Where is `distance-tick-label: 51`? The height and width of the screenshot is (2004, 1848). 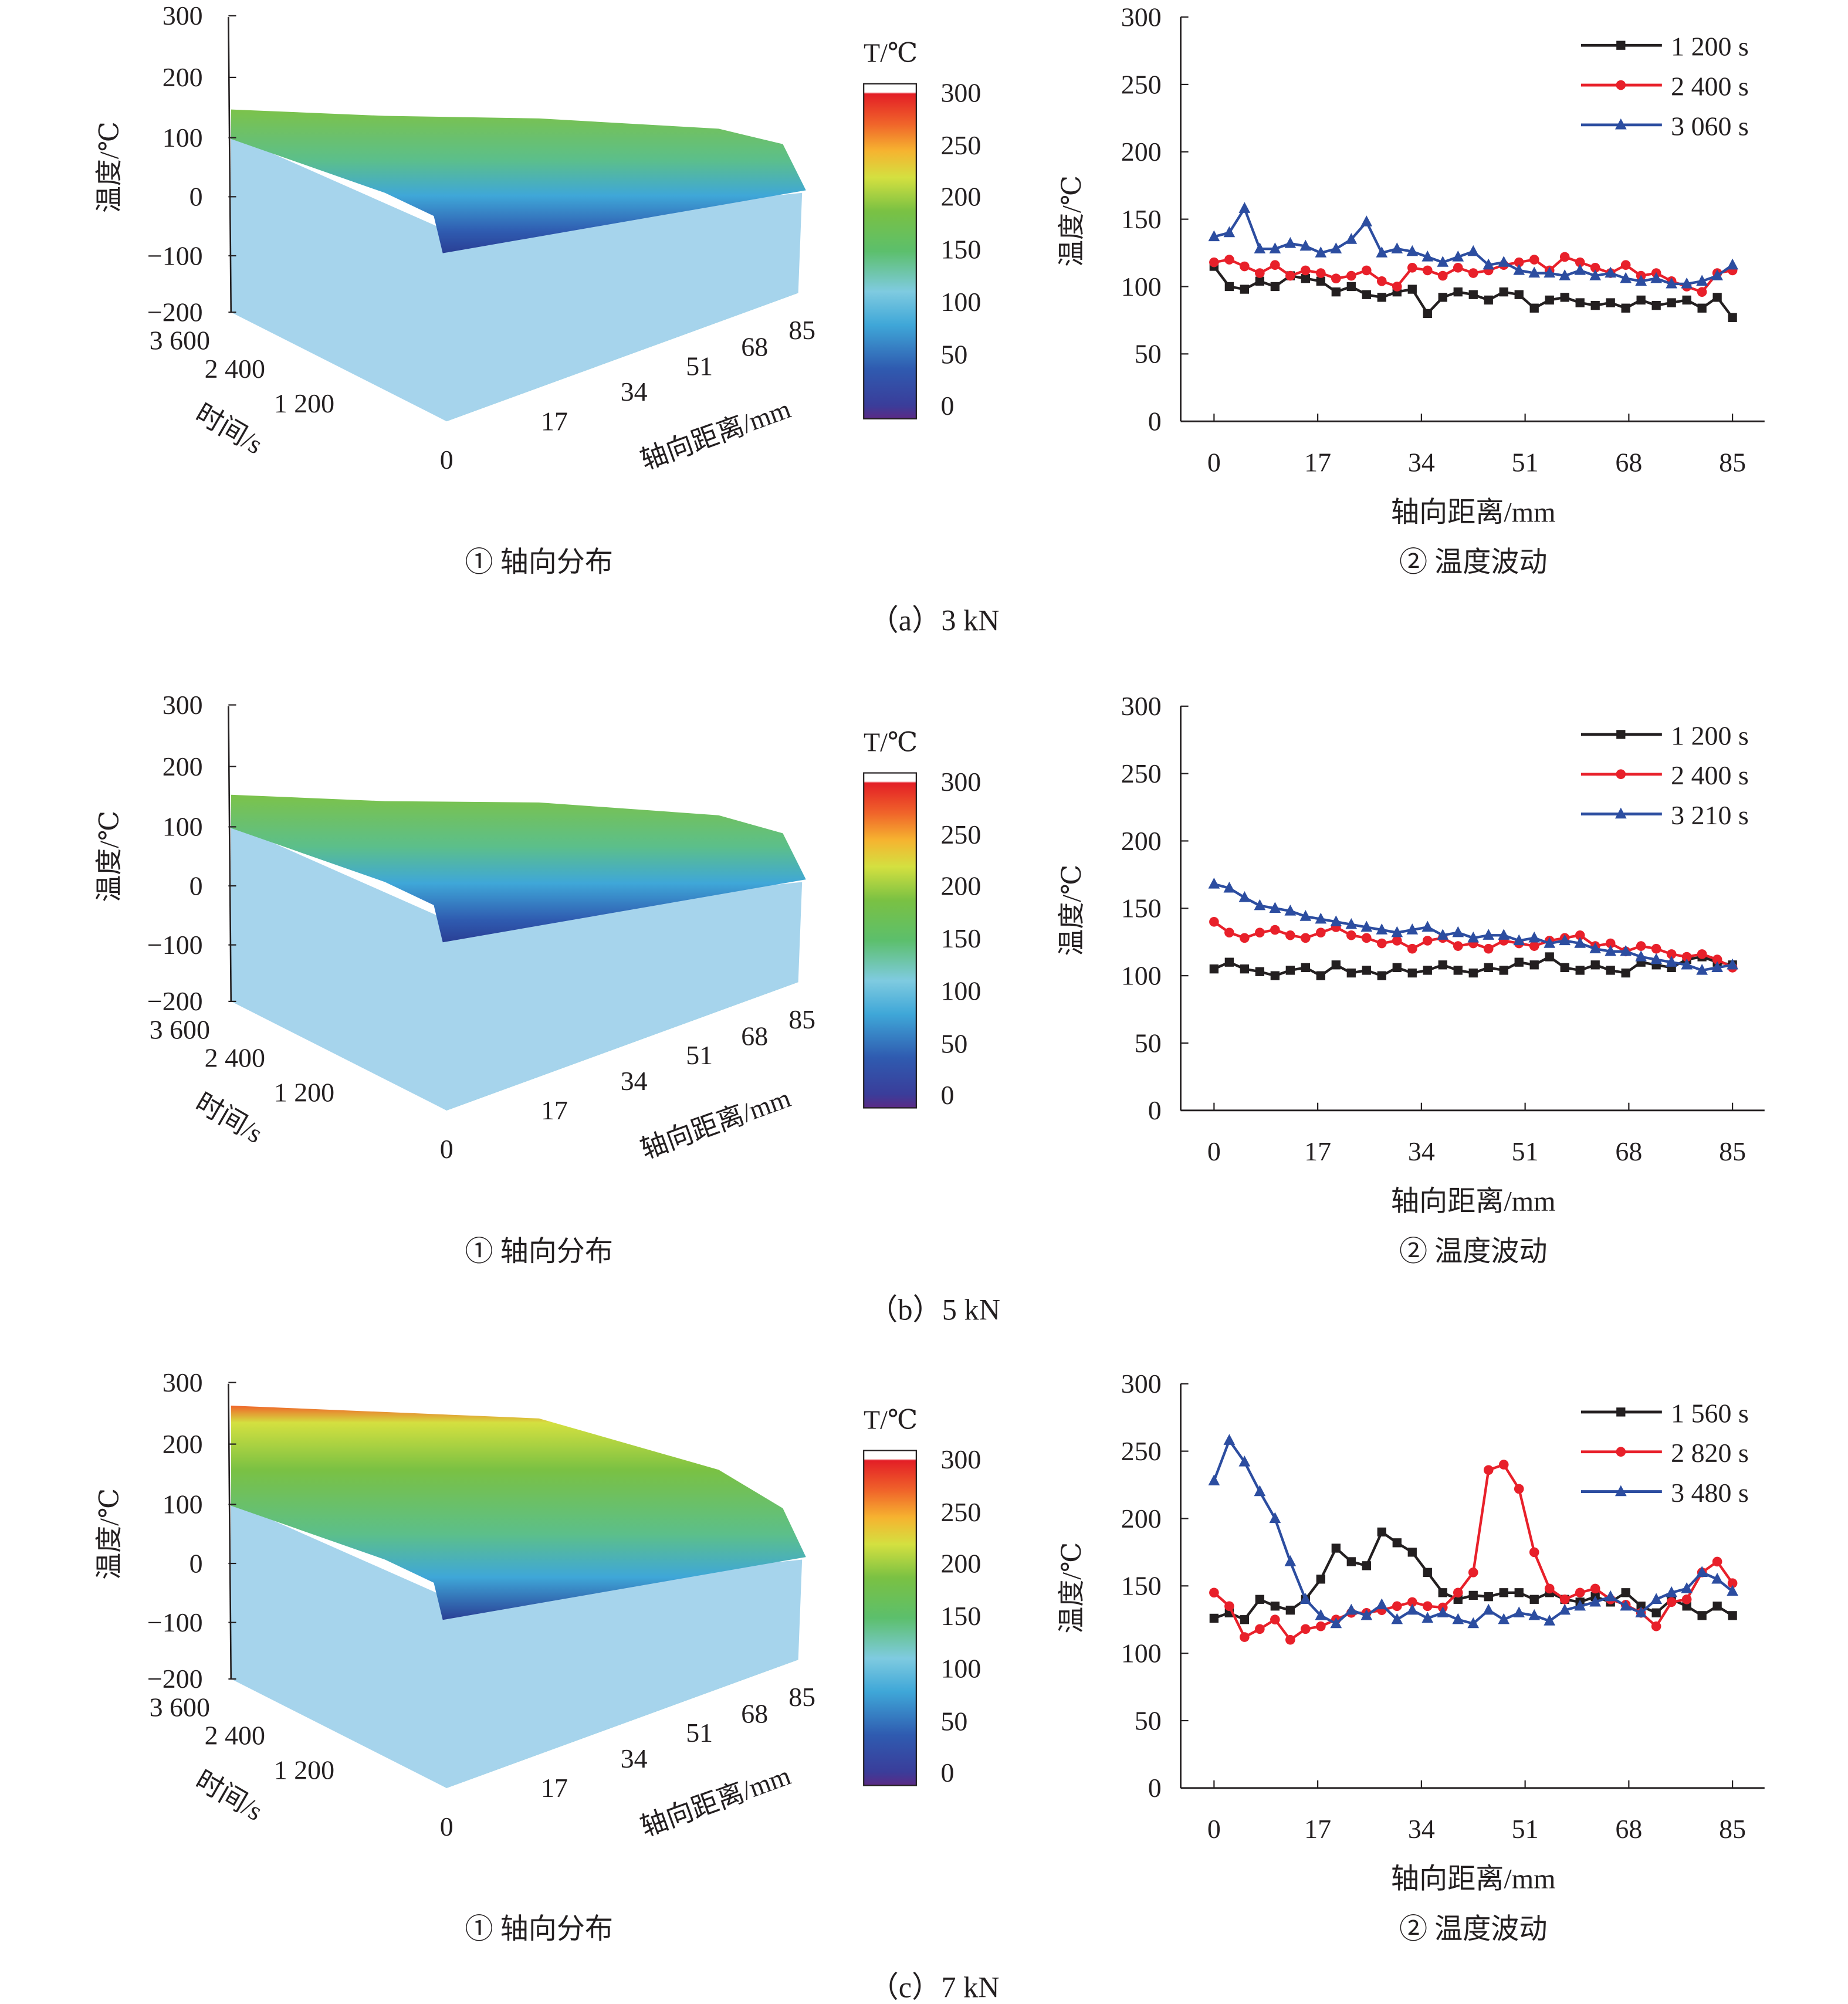 distance-tick-label: 51 is located at coordinates (699, 366).